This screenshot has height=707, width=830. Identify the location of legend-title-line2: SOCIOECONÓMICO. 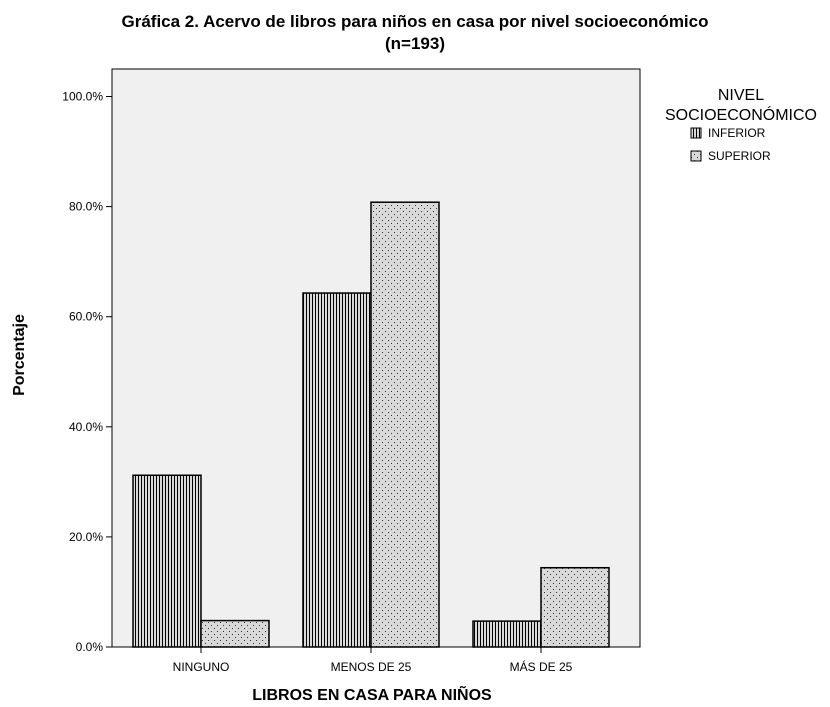
(741, 114).